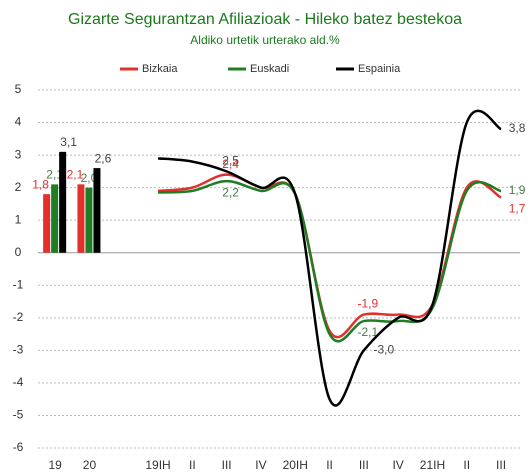  What do you see at coordinates (90, 465) in the screenshot?
I see `x-tick-label: 20` at bounding box center [90, 465].